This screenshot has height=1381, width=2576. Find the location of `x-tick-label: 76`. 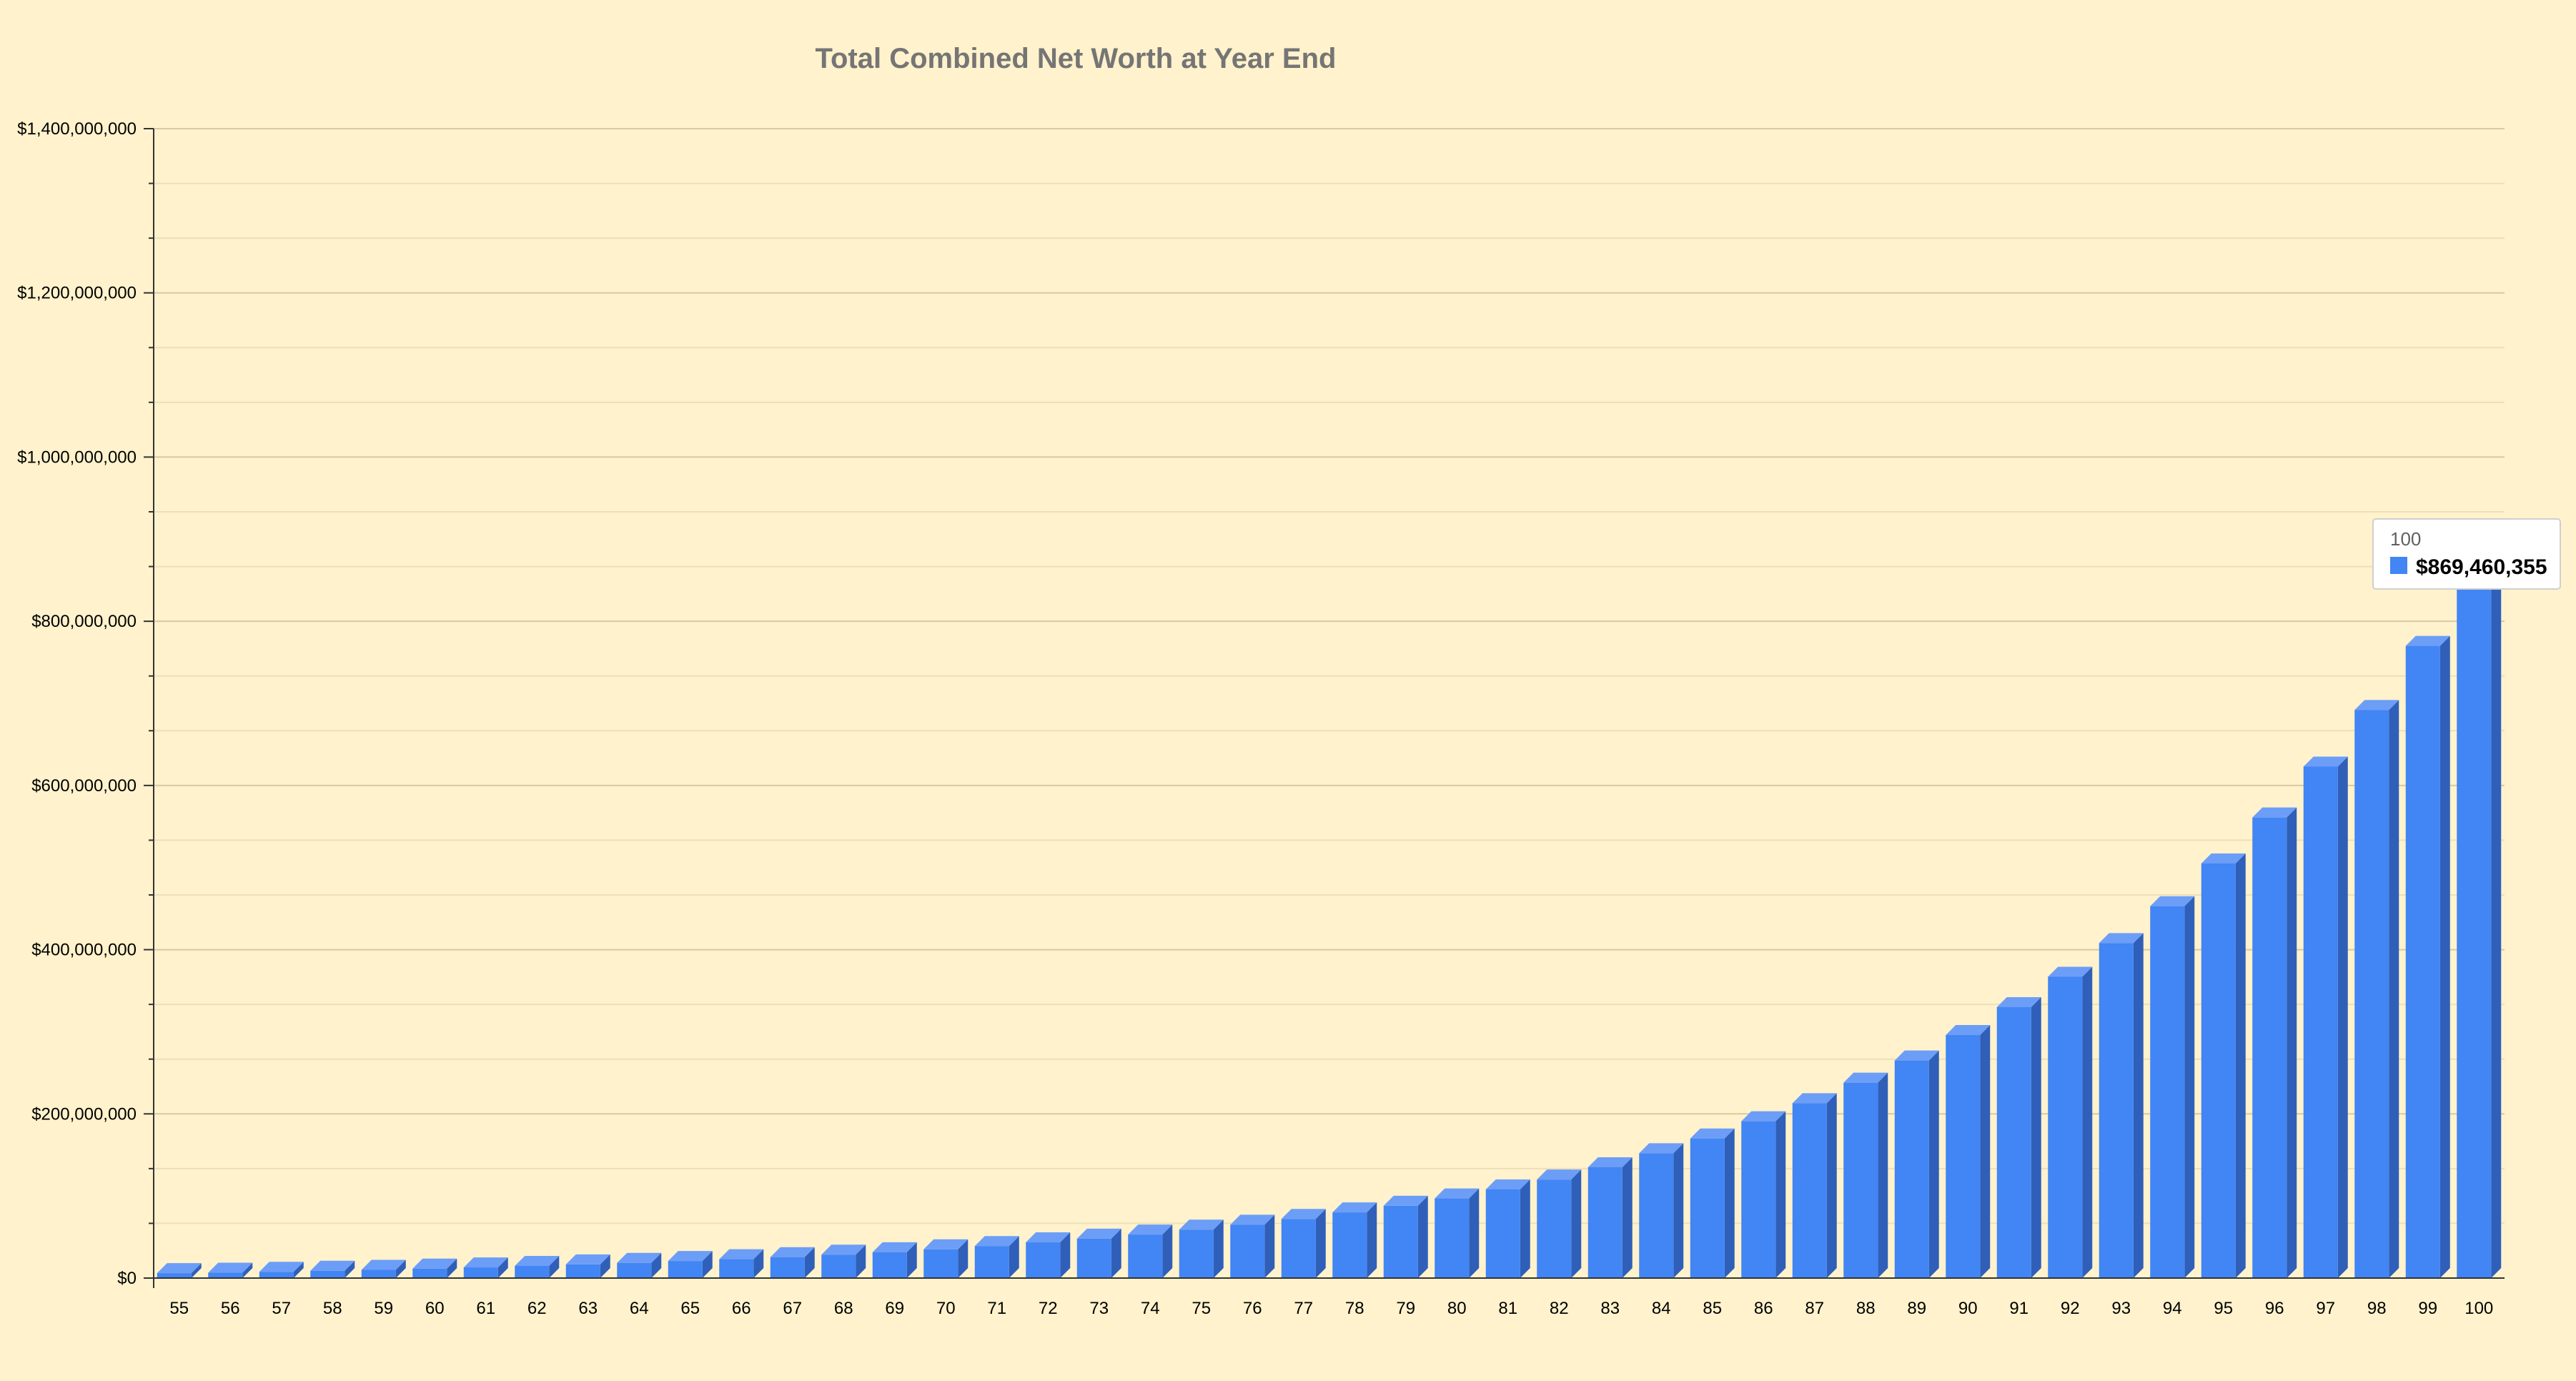

x-tick-label: 76 is located at coordinates (1253, 1308).